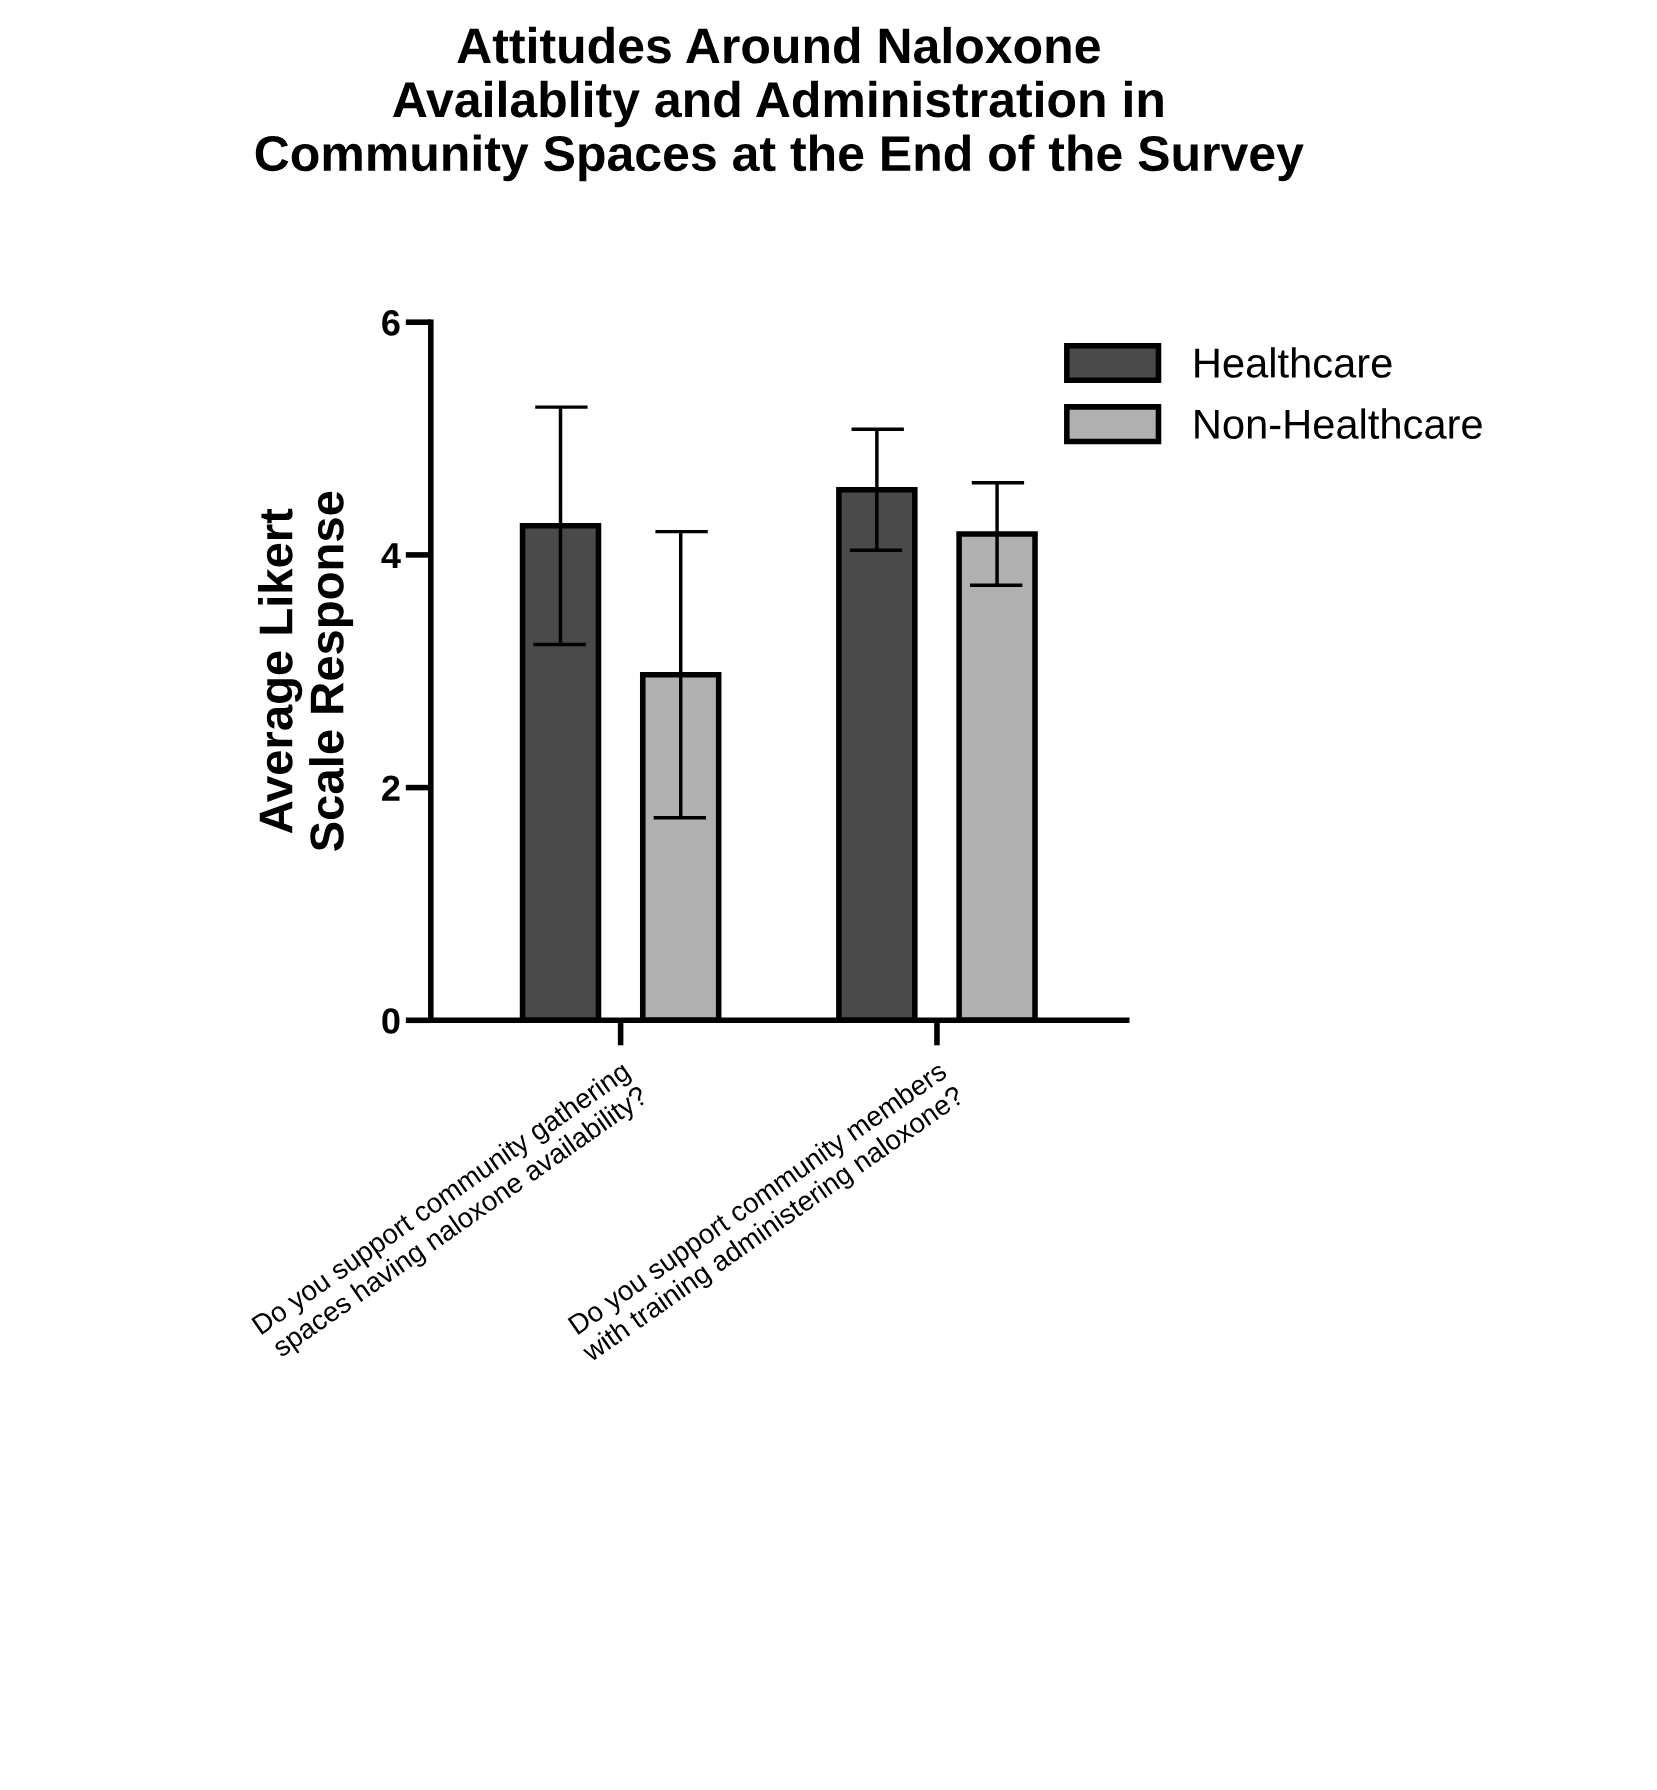 The image size is (1657, 1790). Describe the element at coordinates (391, 323) in the screenshot. I see `y-tick-label: 6` at that location.